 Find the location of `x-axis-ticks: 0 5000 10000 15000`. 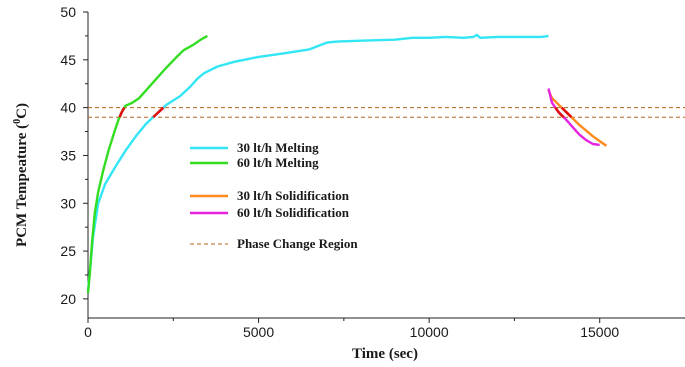

x-axis-ticks: 0 5000 10000 15000 is located at coordinates (351, 329).